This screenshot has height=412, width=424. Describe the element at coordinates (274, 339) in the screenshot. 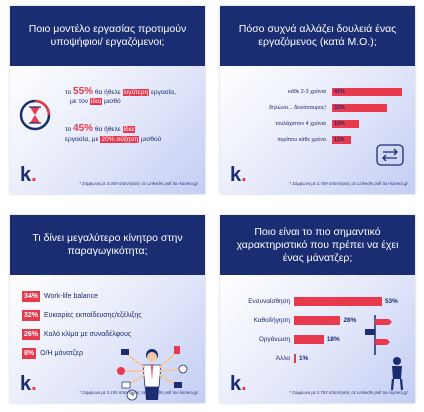

I see `bar-category-label: Οργάνωση` at that location.